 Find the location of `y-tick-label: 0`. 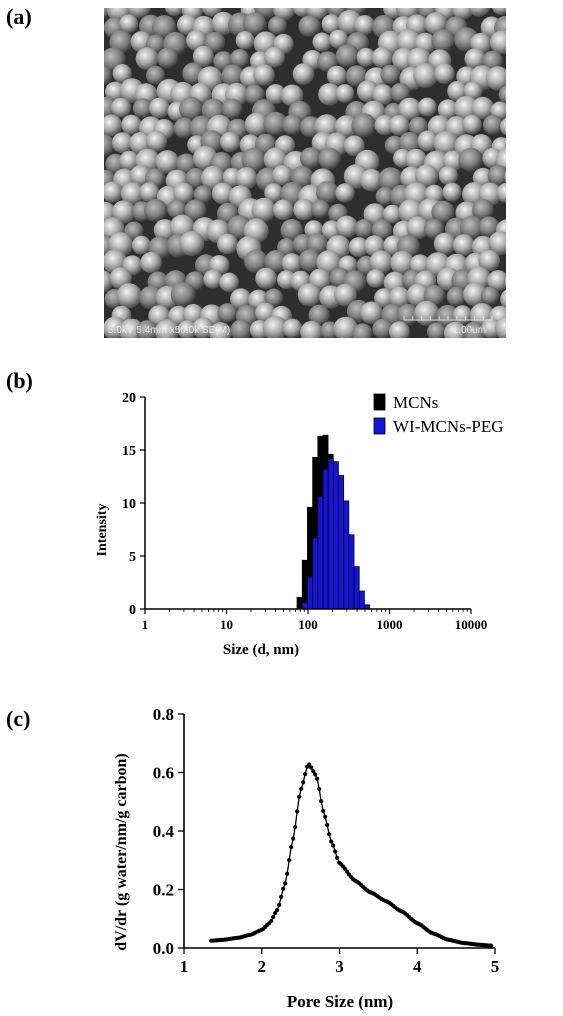

y-tick-label: 0 is located at coordinates (132, 610).